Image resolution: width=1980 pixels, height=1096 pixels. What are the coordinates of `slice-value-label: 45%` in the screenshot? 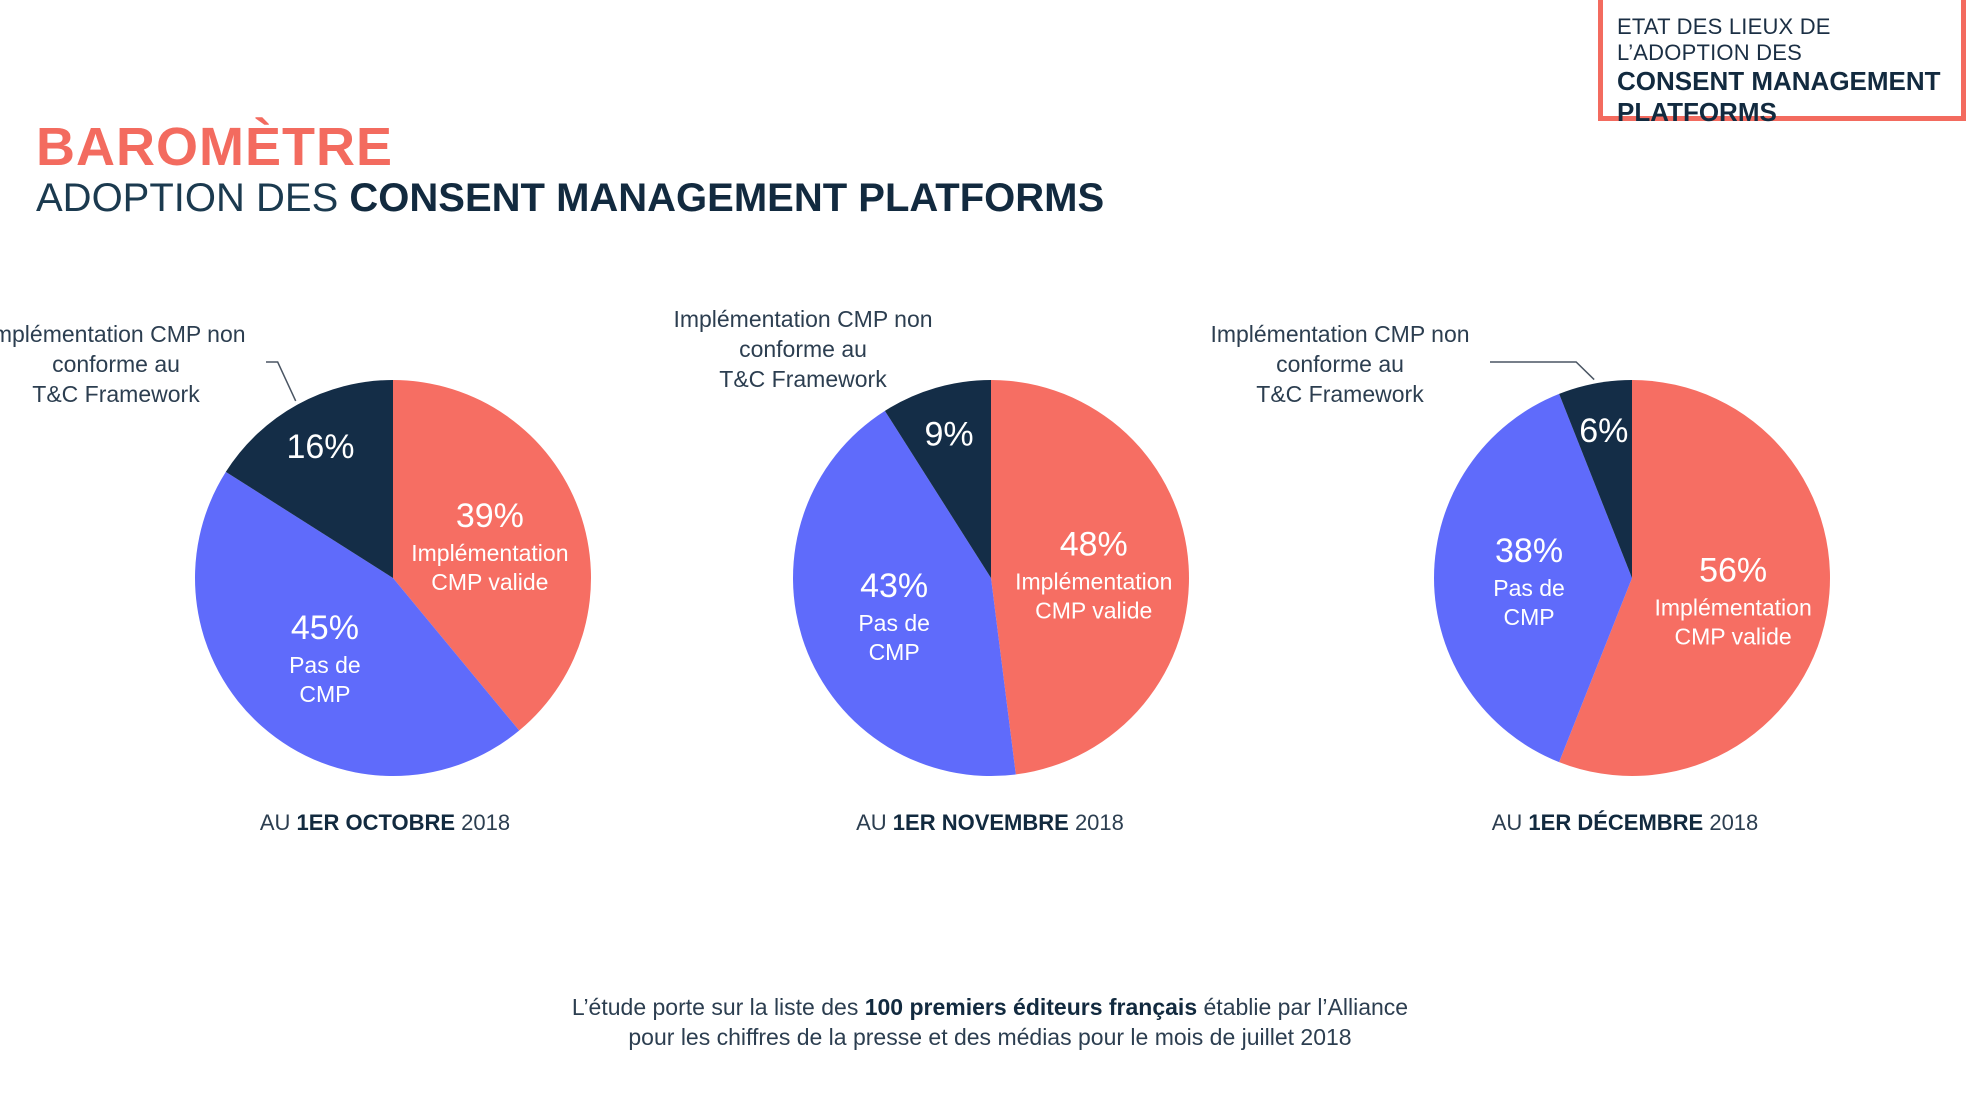 It's located at (325, 628).